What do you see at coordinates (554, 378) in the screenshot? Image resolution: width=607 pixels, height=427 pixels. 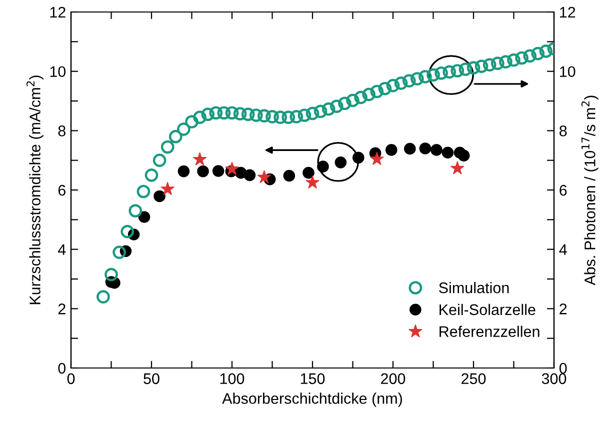 I see `x-tick-label: 300` at bounding box center [554, 378].